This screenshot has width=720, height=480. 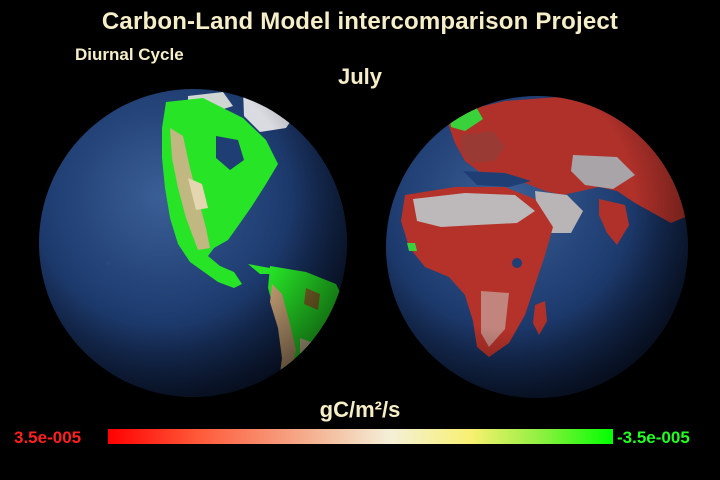 What do you see at coordinates (653, 437) in the screenshot?
I see `colorbar-max-label: -3.5e-005` at bounding box center [653, 437].